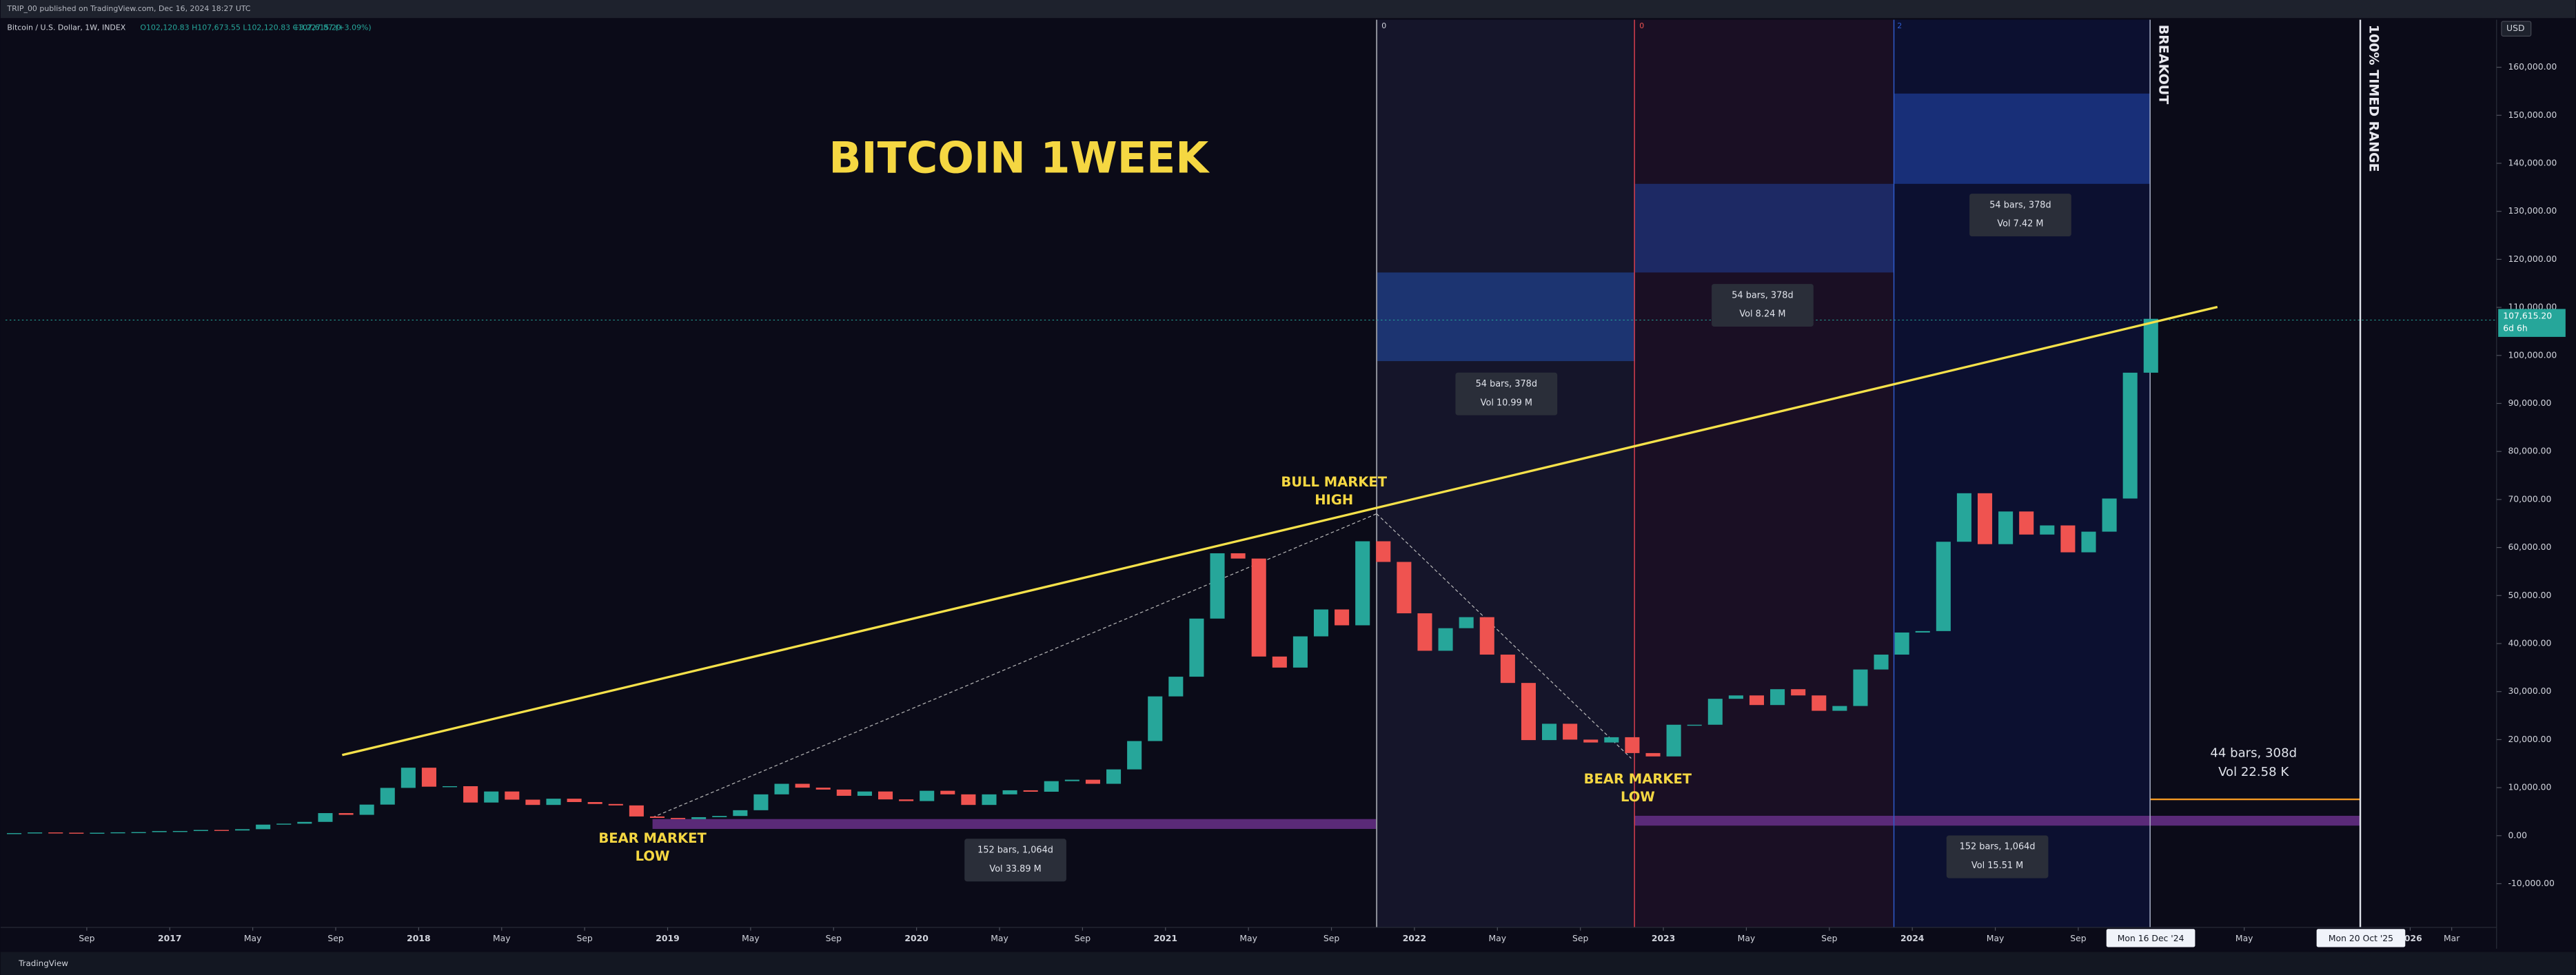  Describe the element at coordinates (2532, 211) in the screenshot. I see `y-tick-label: 130,000.00` at that location.